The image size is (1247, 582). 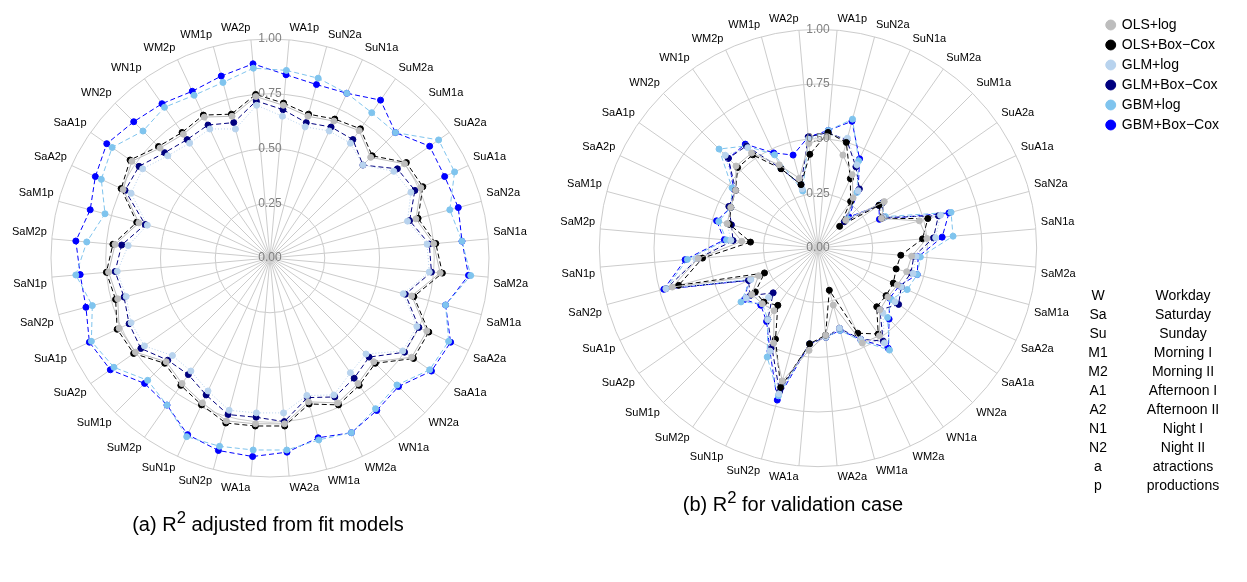 What do you see at coordinates (1183, 428) in the screenshot?
I see `text: Night I` at bounding box center [1183, 428].